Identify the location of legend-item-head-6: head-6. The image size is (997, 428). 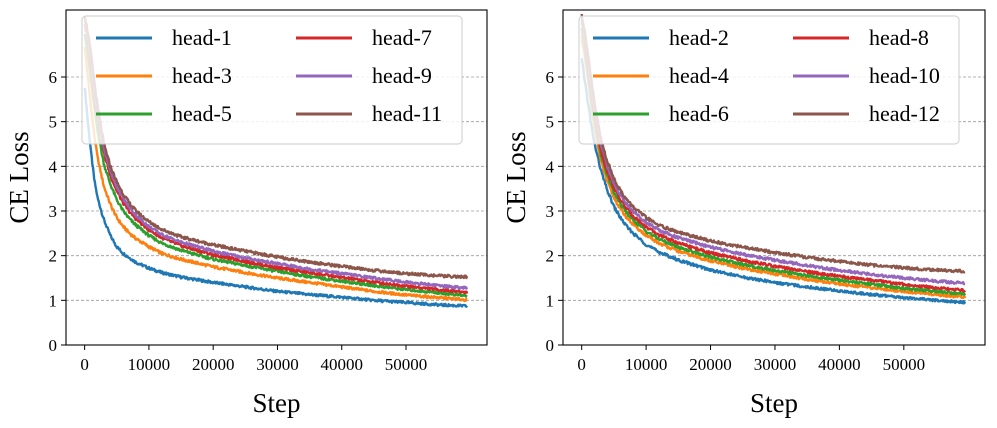
(661, 113).